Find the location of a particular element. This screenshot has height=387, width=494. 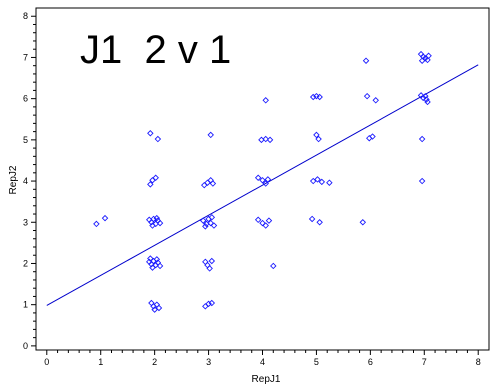

chart-title: J1 2 v 1 is located at coordinates (155, 50).